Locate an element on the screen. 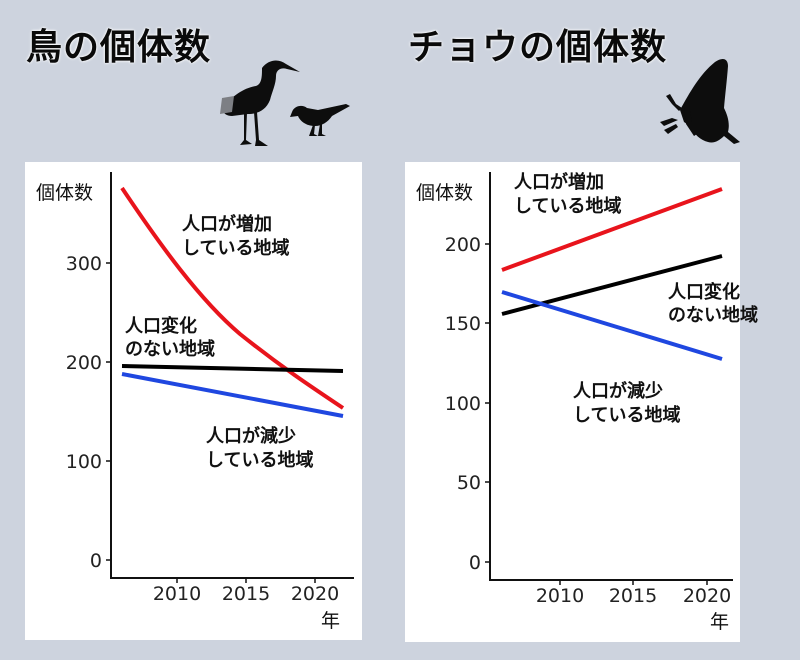 The image size is (800, 660). butterflies-ytick-100: 100 is located at coordinates (463, 404).